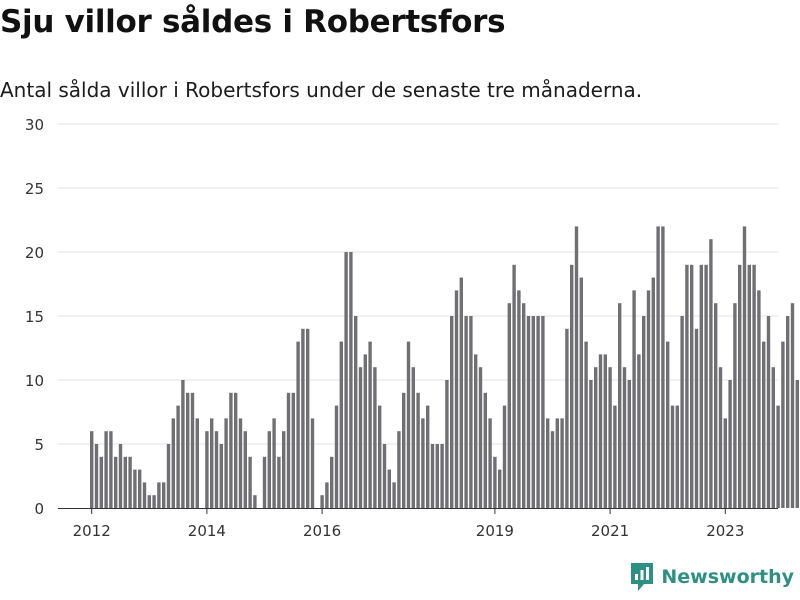 This screenshot has width=800, height=600. What do you see at coordinates (34, 381) in the screenshot?
I see `y-tick-label: 10` at bounding box center [34, 381].